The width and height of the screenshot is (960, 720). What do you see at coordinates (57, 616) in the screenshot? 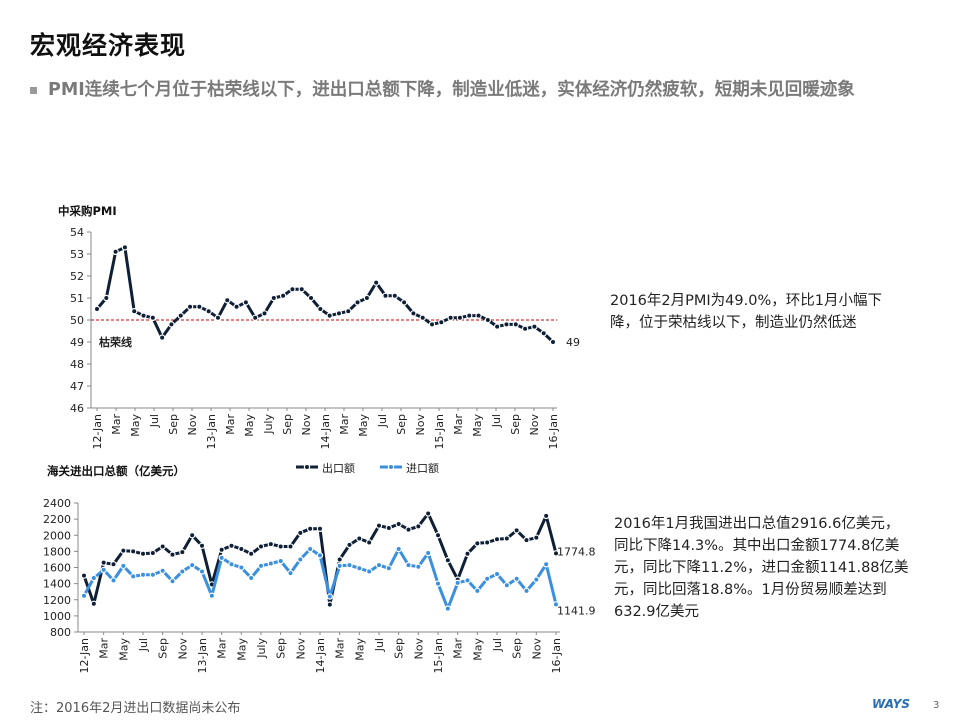
I see `trade-chart-y-tick-label: 1000` at bounding box center [57, 616].